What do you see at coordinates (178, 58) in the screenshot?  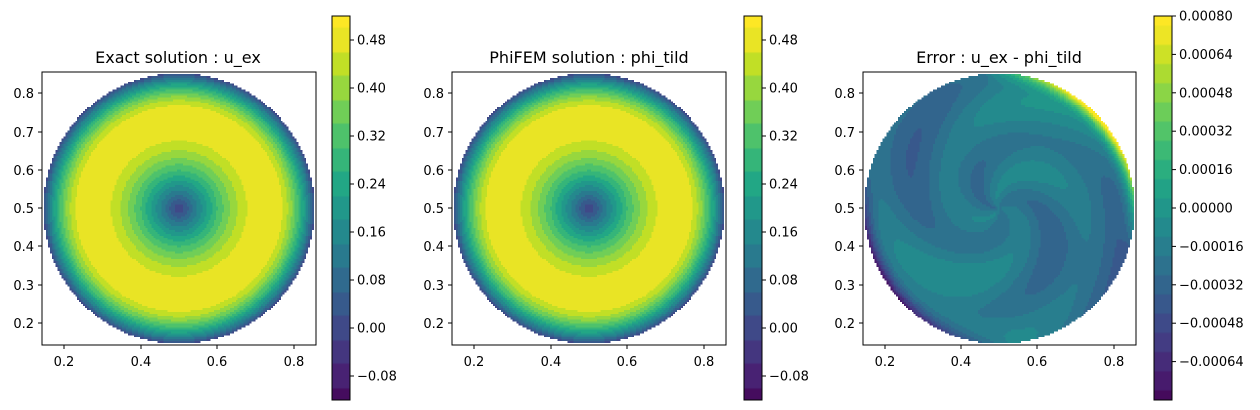 I see `plot-title: Exact solution : u_ex` at bounding box center [178, 58].